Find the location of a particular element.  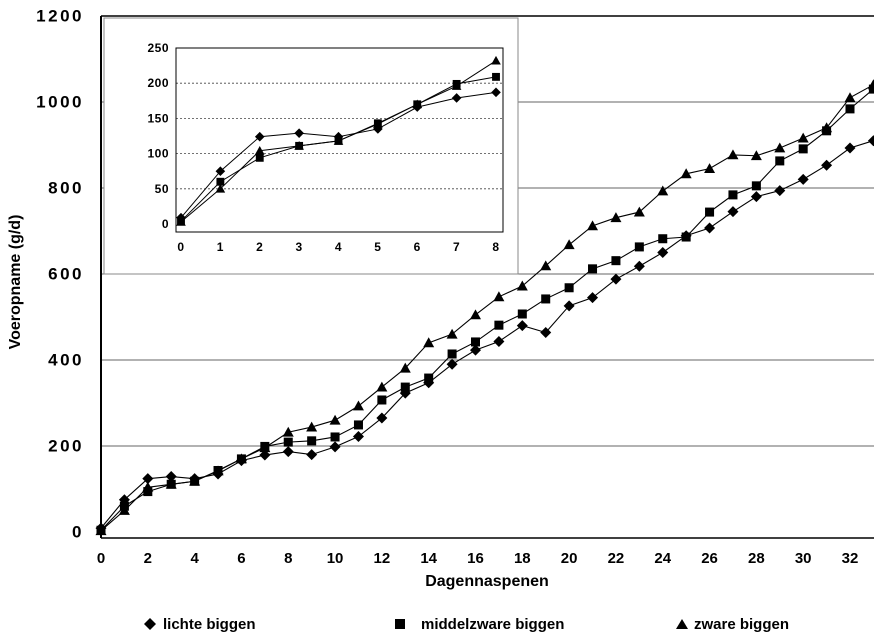

inset-y-tick-label: 100 is located at coordinates (158, 154).